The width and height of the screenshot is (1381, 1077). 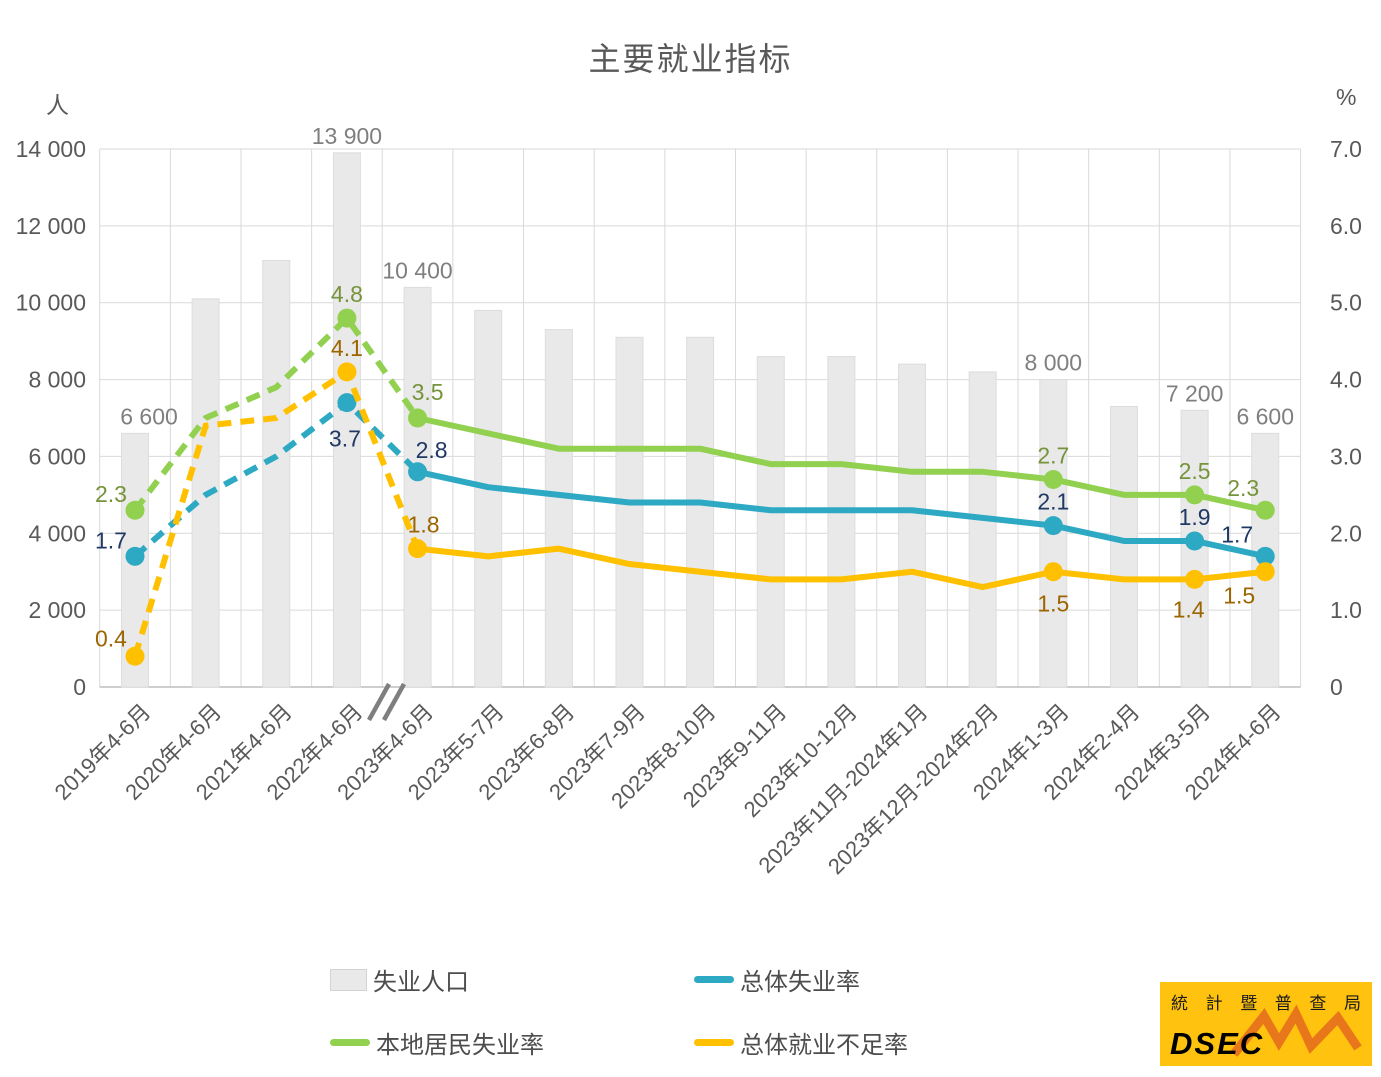 What do you see at coordinates (347, 348) in the screenshot?
I see `point-value-label: 4.1` at bounding box center [347, 348].